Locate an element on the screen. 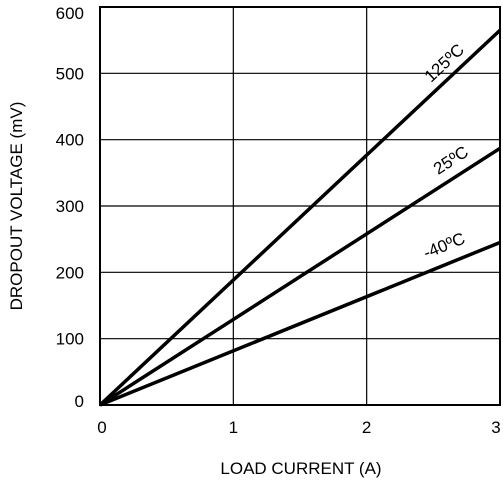 The width and height of the screenshot is (503, 480). x-tick-label: 2 is located at coordinates (366, 427).